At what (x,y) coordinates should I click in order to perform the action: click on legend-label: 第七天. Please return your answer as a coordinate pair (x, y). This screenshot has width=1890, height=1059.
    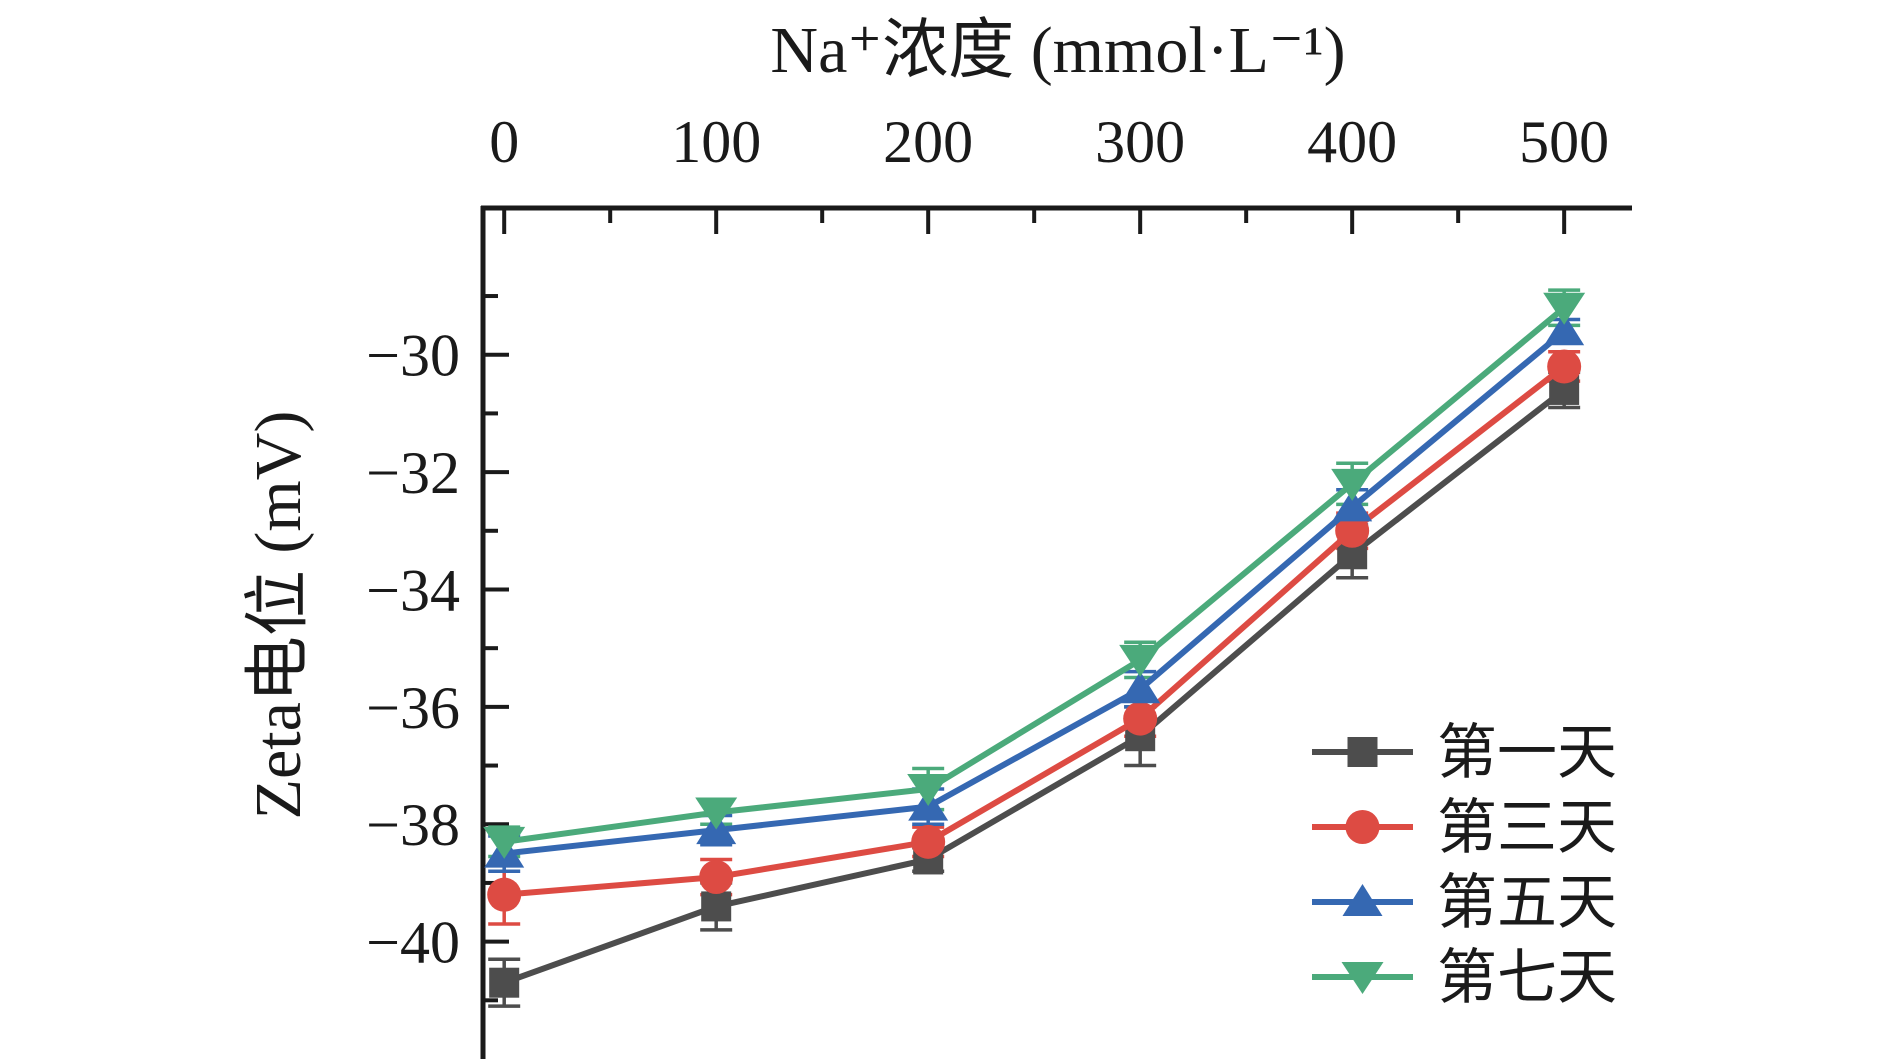
    Looking at the image, I should click on (1527, 978).